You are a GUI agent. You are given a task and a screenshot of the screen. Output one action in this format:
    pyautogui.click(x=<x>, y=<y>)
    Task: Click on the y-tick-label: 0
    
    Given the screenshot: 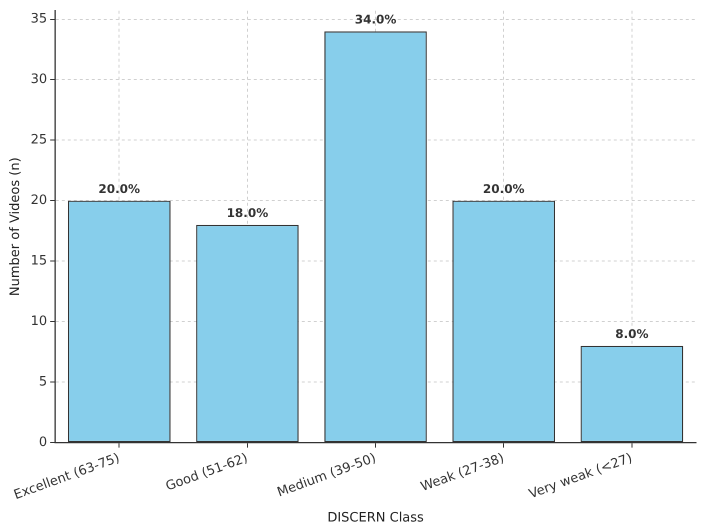 What is the action you would take?
    pyautogui.click(x=43, y=442)
    